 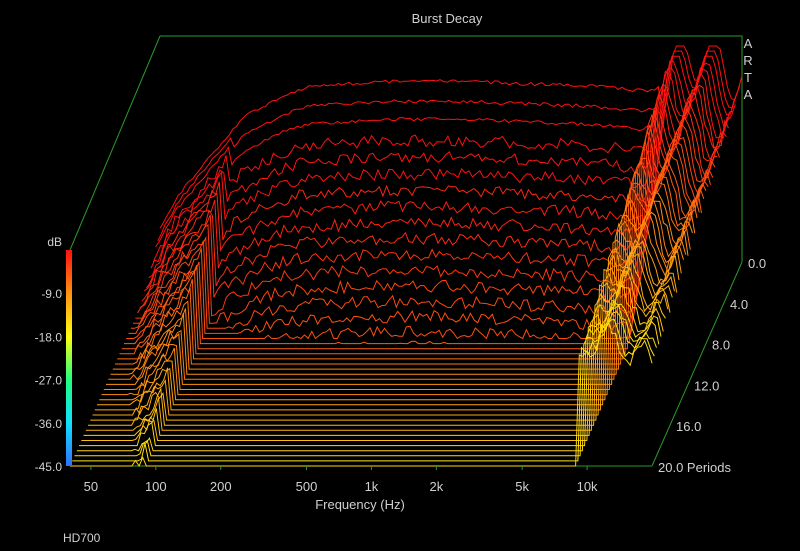 What do you see at coordinates (436, 486) in the screenshot?
I see `x-tick-label: 2k` at bounding box center [436, 486].